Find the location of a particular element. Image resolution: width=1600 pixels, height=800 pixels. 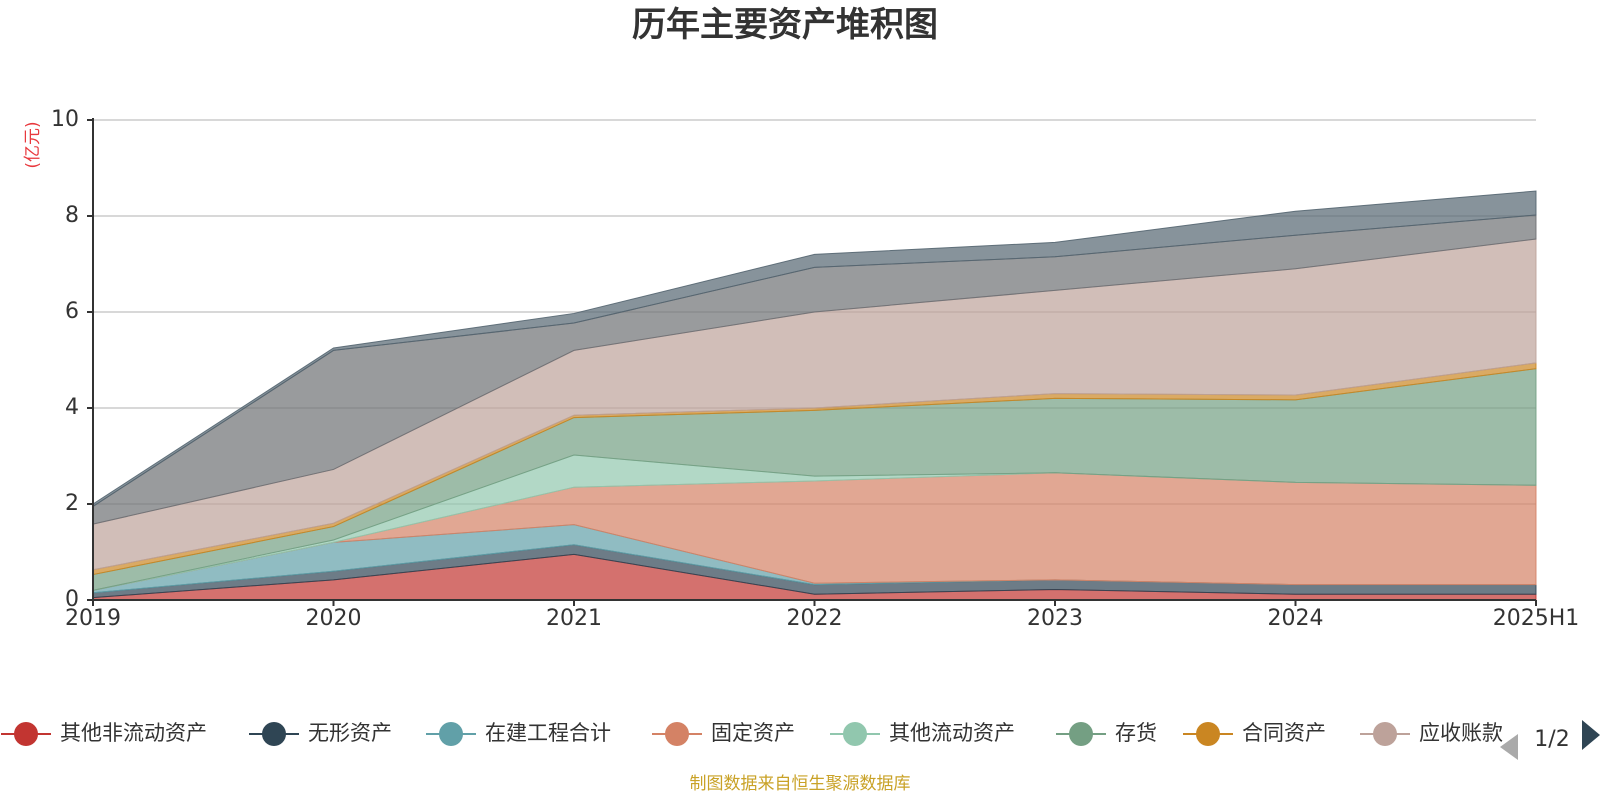

y-tick-label: 10 is located at coordinates (65, 119).